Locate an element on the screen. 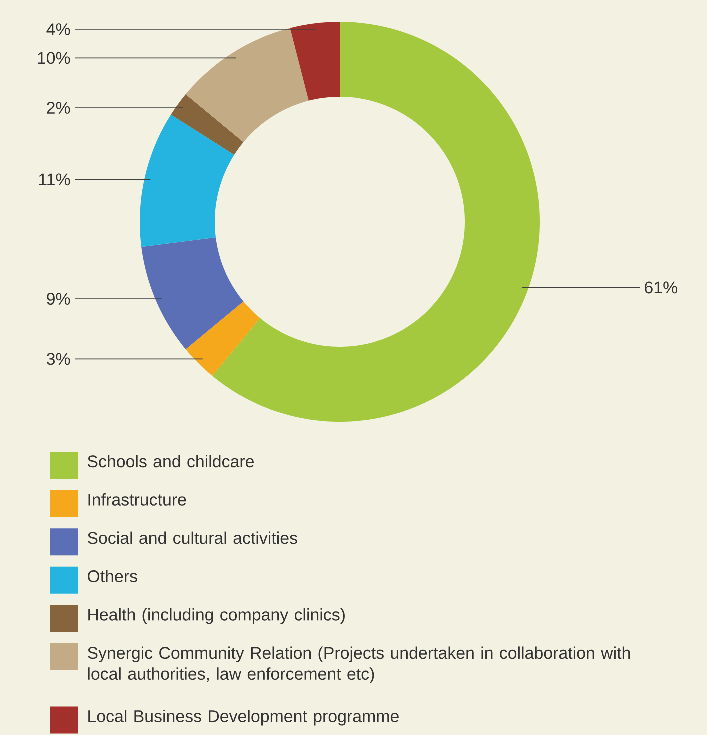  legend-label: Synergic Community Relation (Projects undertaken in collaboration with local authorities, law enforcement etc) is located at coordinates (359, 665).